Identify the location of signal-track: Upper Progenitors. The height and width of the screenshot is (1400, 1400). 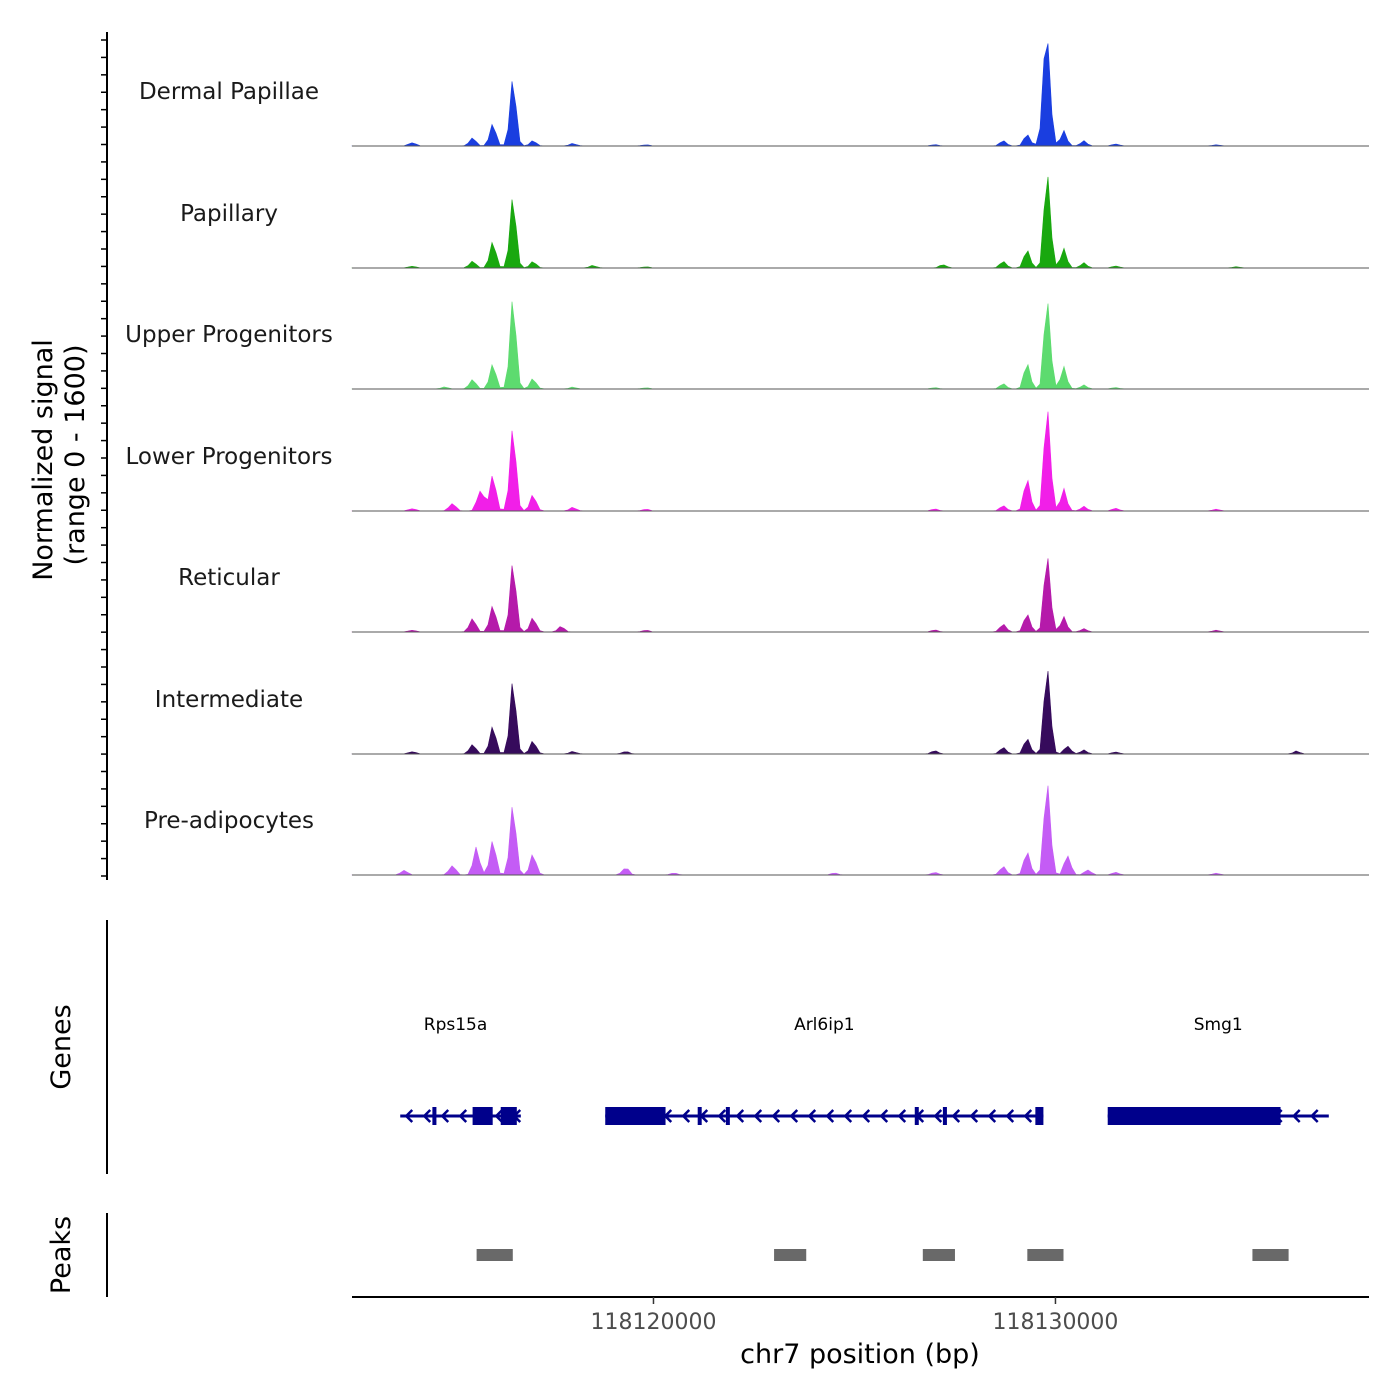
(747, 345).